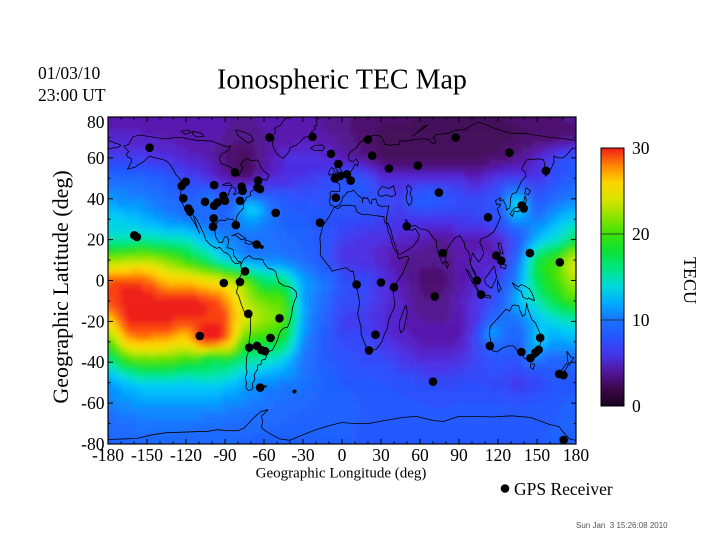 The height and width of the screenshot is (540, 720). What do you see at coordinates (96, 122) in the screenshot?
I see `svg-text: 80` at bounding box center [96, 122].